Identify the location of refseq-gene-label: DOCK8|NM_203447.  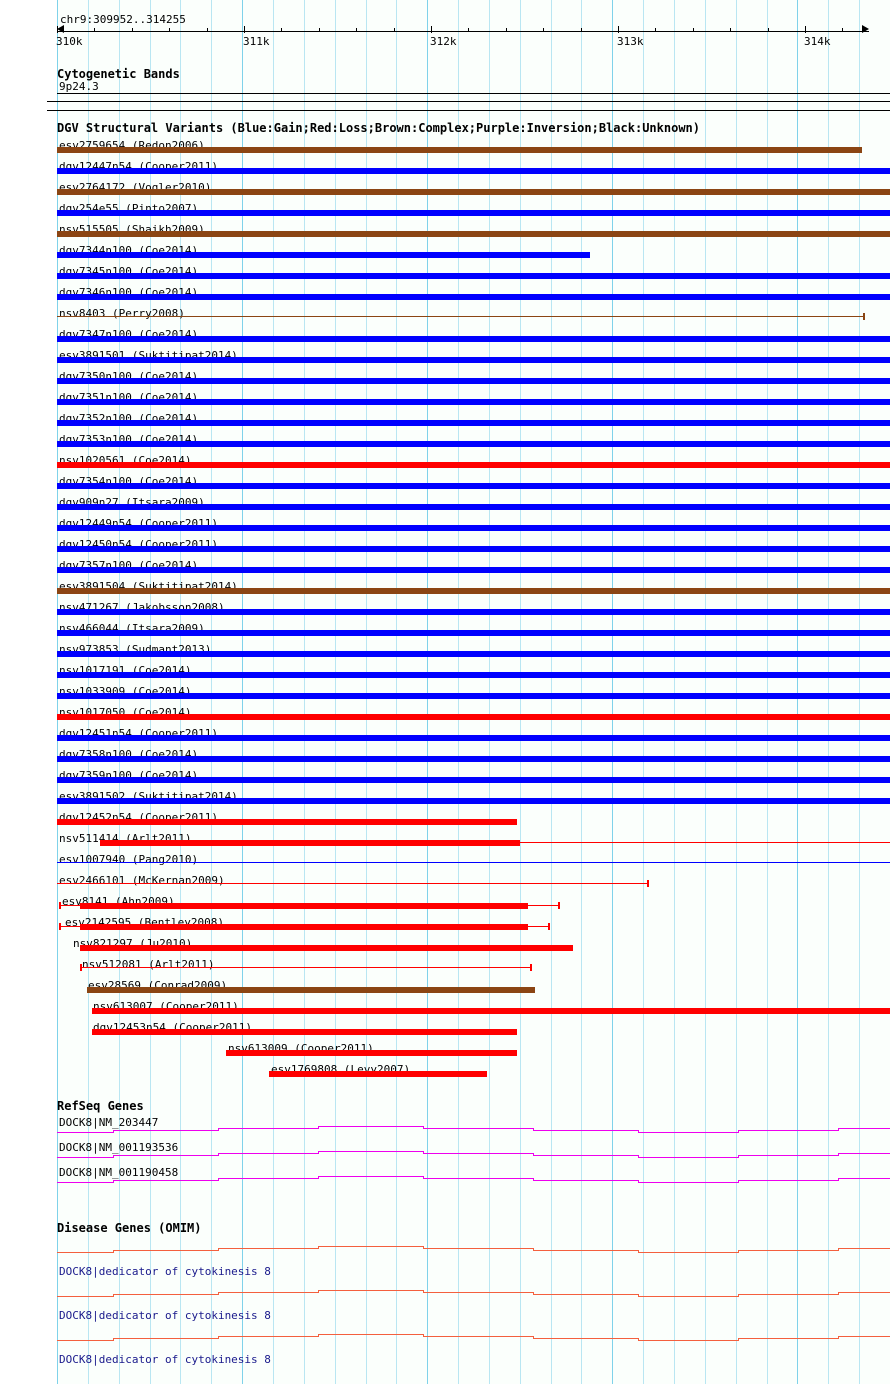
(109, 1122).